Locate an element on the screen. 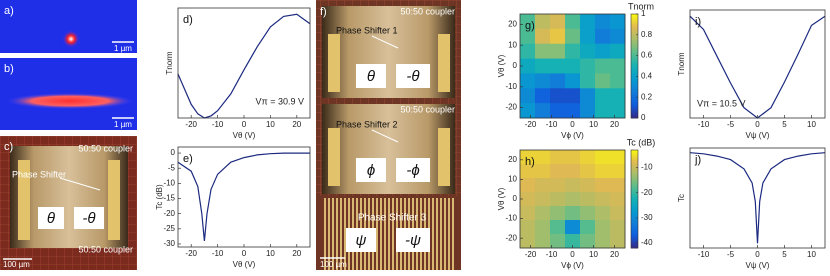 This screenshot has width=830, height=276. plot-frame is located at coordinates (244, 197).